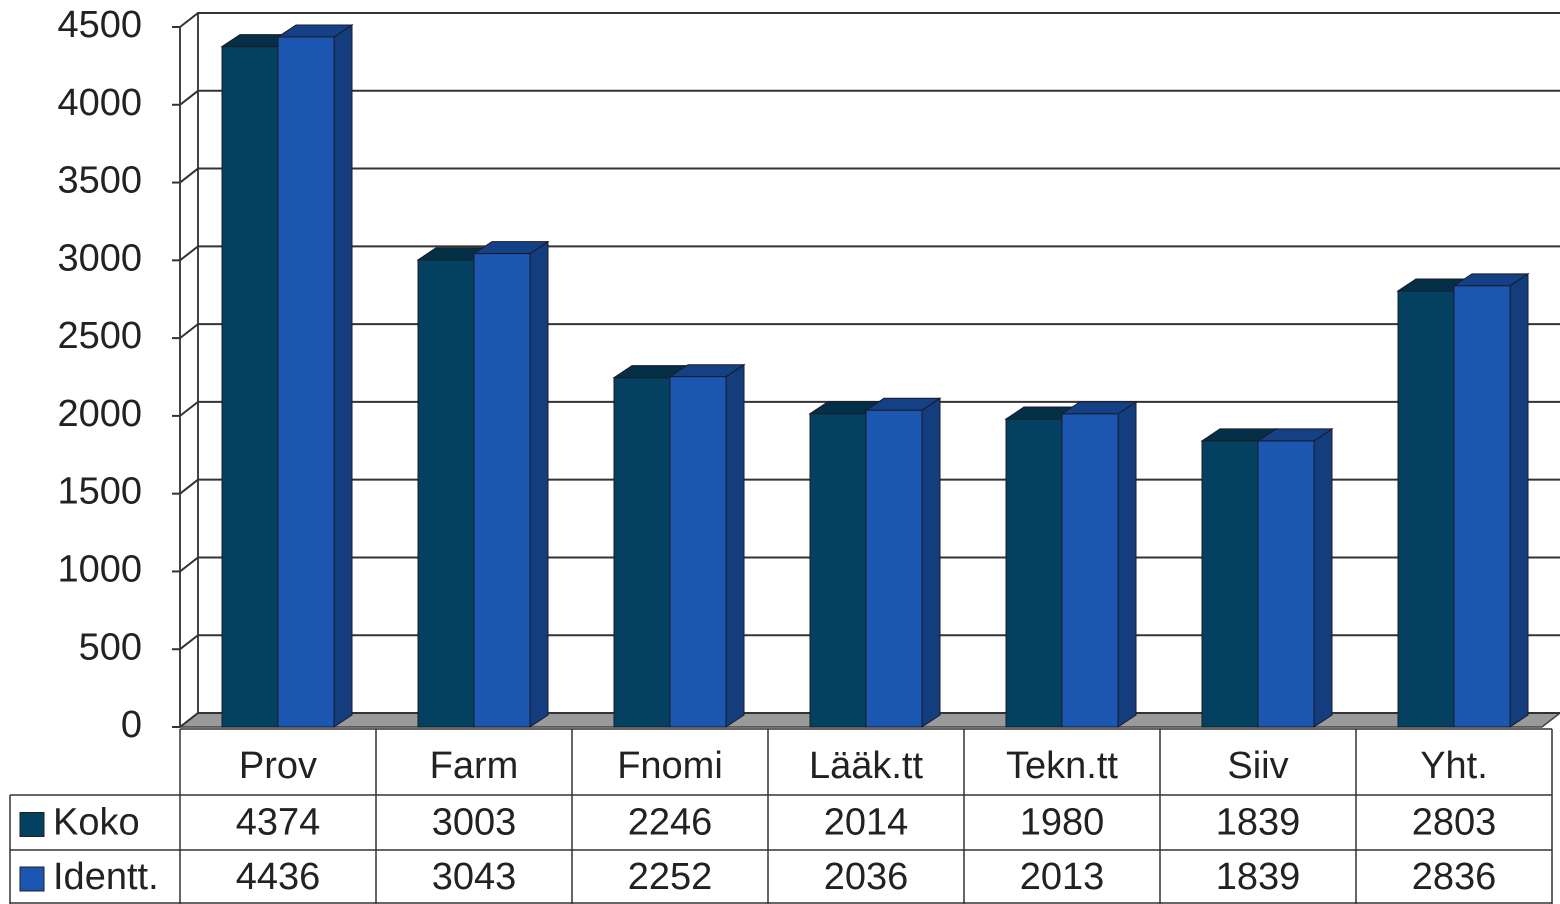 The width and height of the screenshot is (1560, 904). I want to click on legend-label: Koko, so click(96, 823).